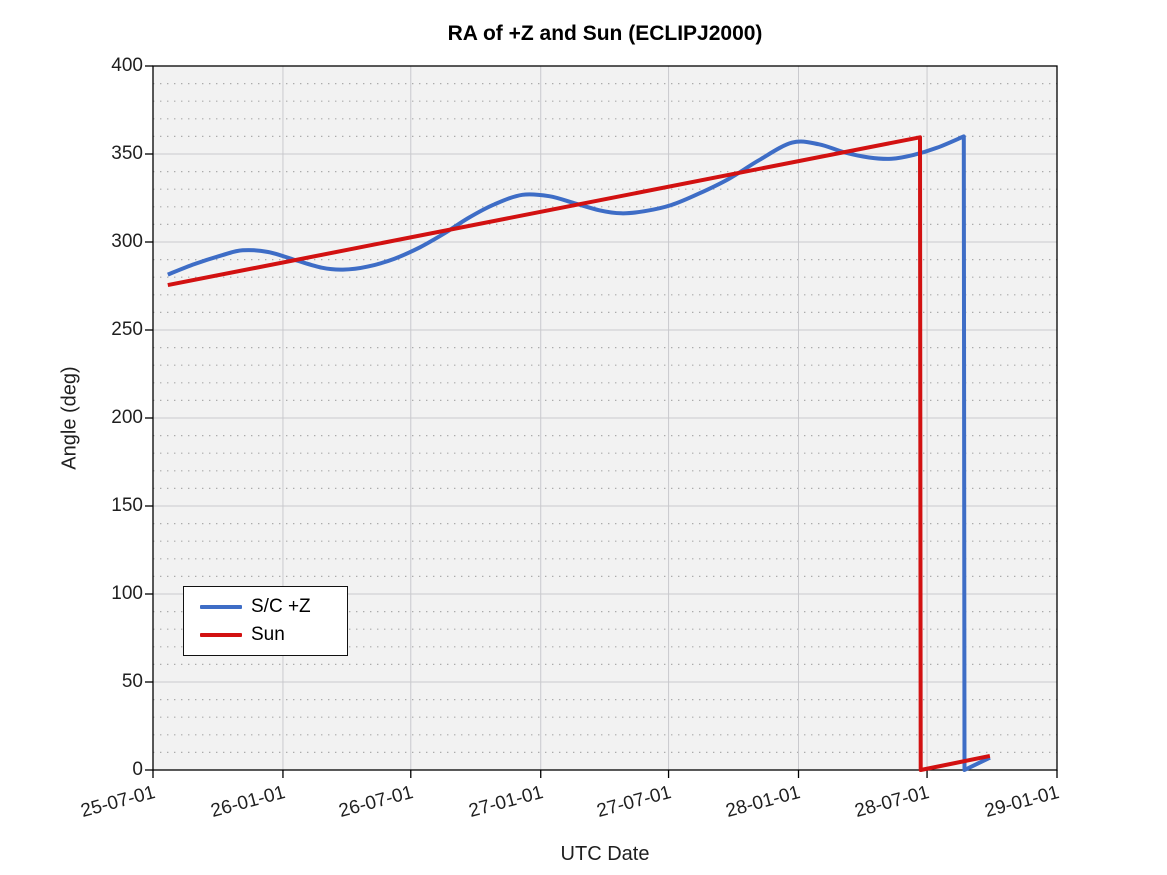  I want to click on y-tick-label: 100, so click(127, 593).